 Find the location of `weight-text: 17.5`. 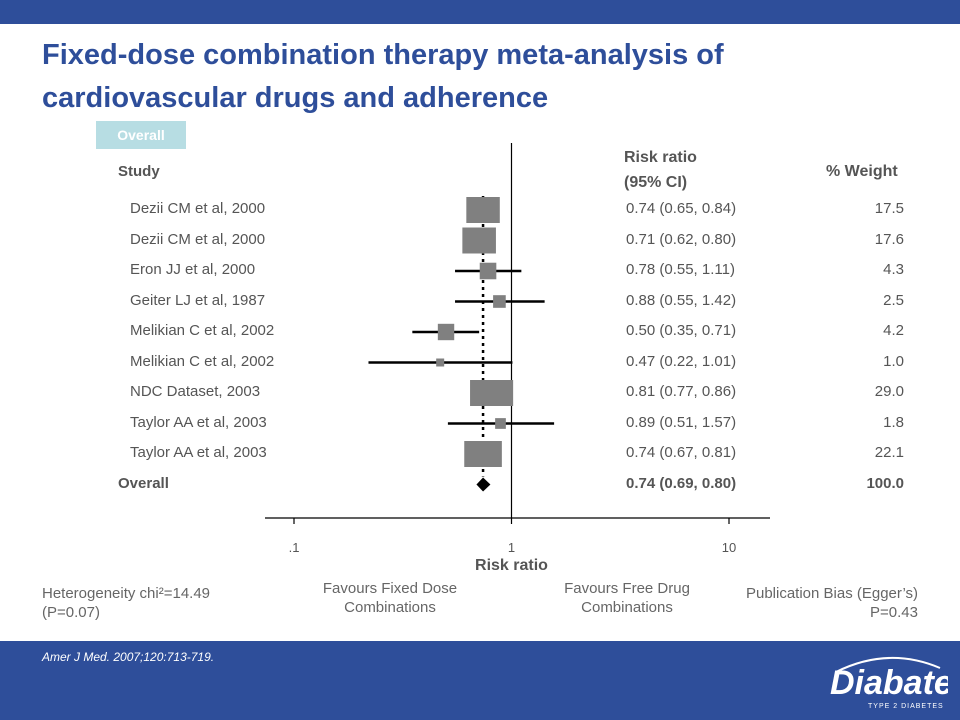

weight-text: 17.5 is located at coordinates (889, 208).